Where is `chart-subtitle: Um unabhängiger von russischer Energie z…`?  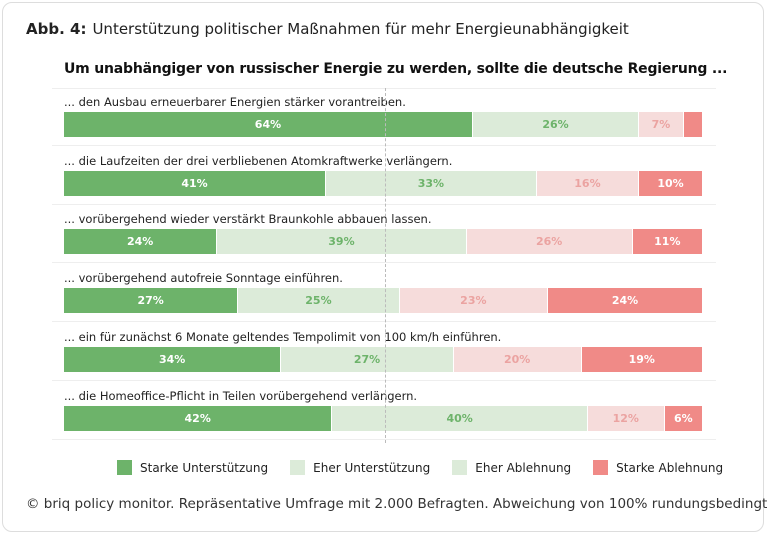 chart-subtitle: Um unabhängiger von russischer Energie z… is located at coordinates (396, 69).